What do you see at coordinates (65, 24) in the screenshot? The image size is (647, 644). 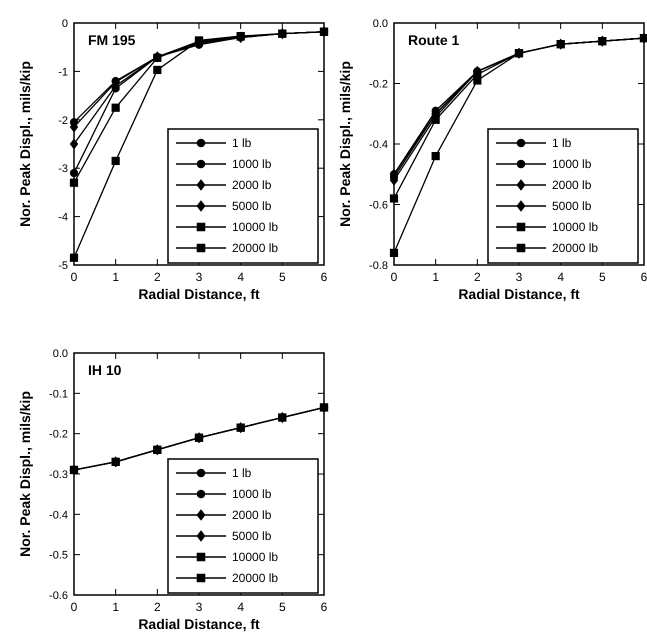 I see `y-tick-label: 0` at bounding box center [65, 24].